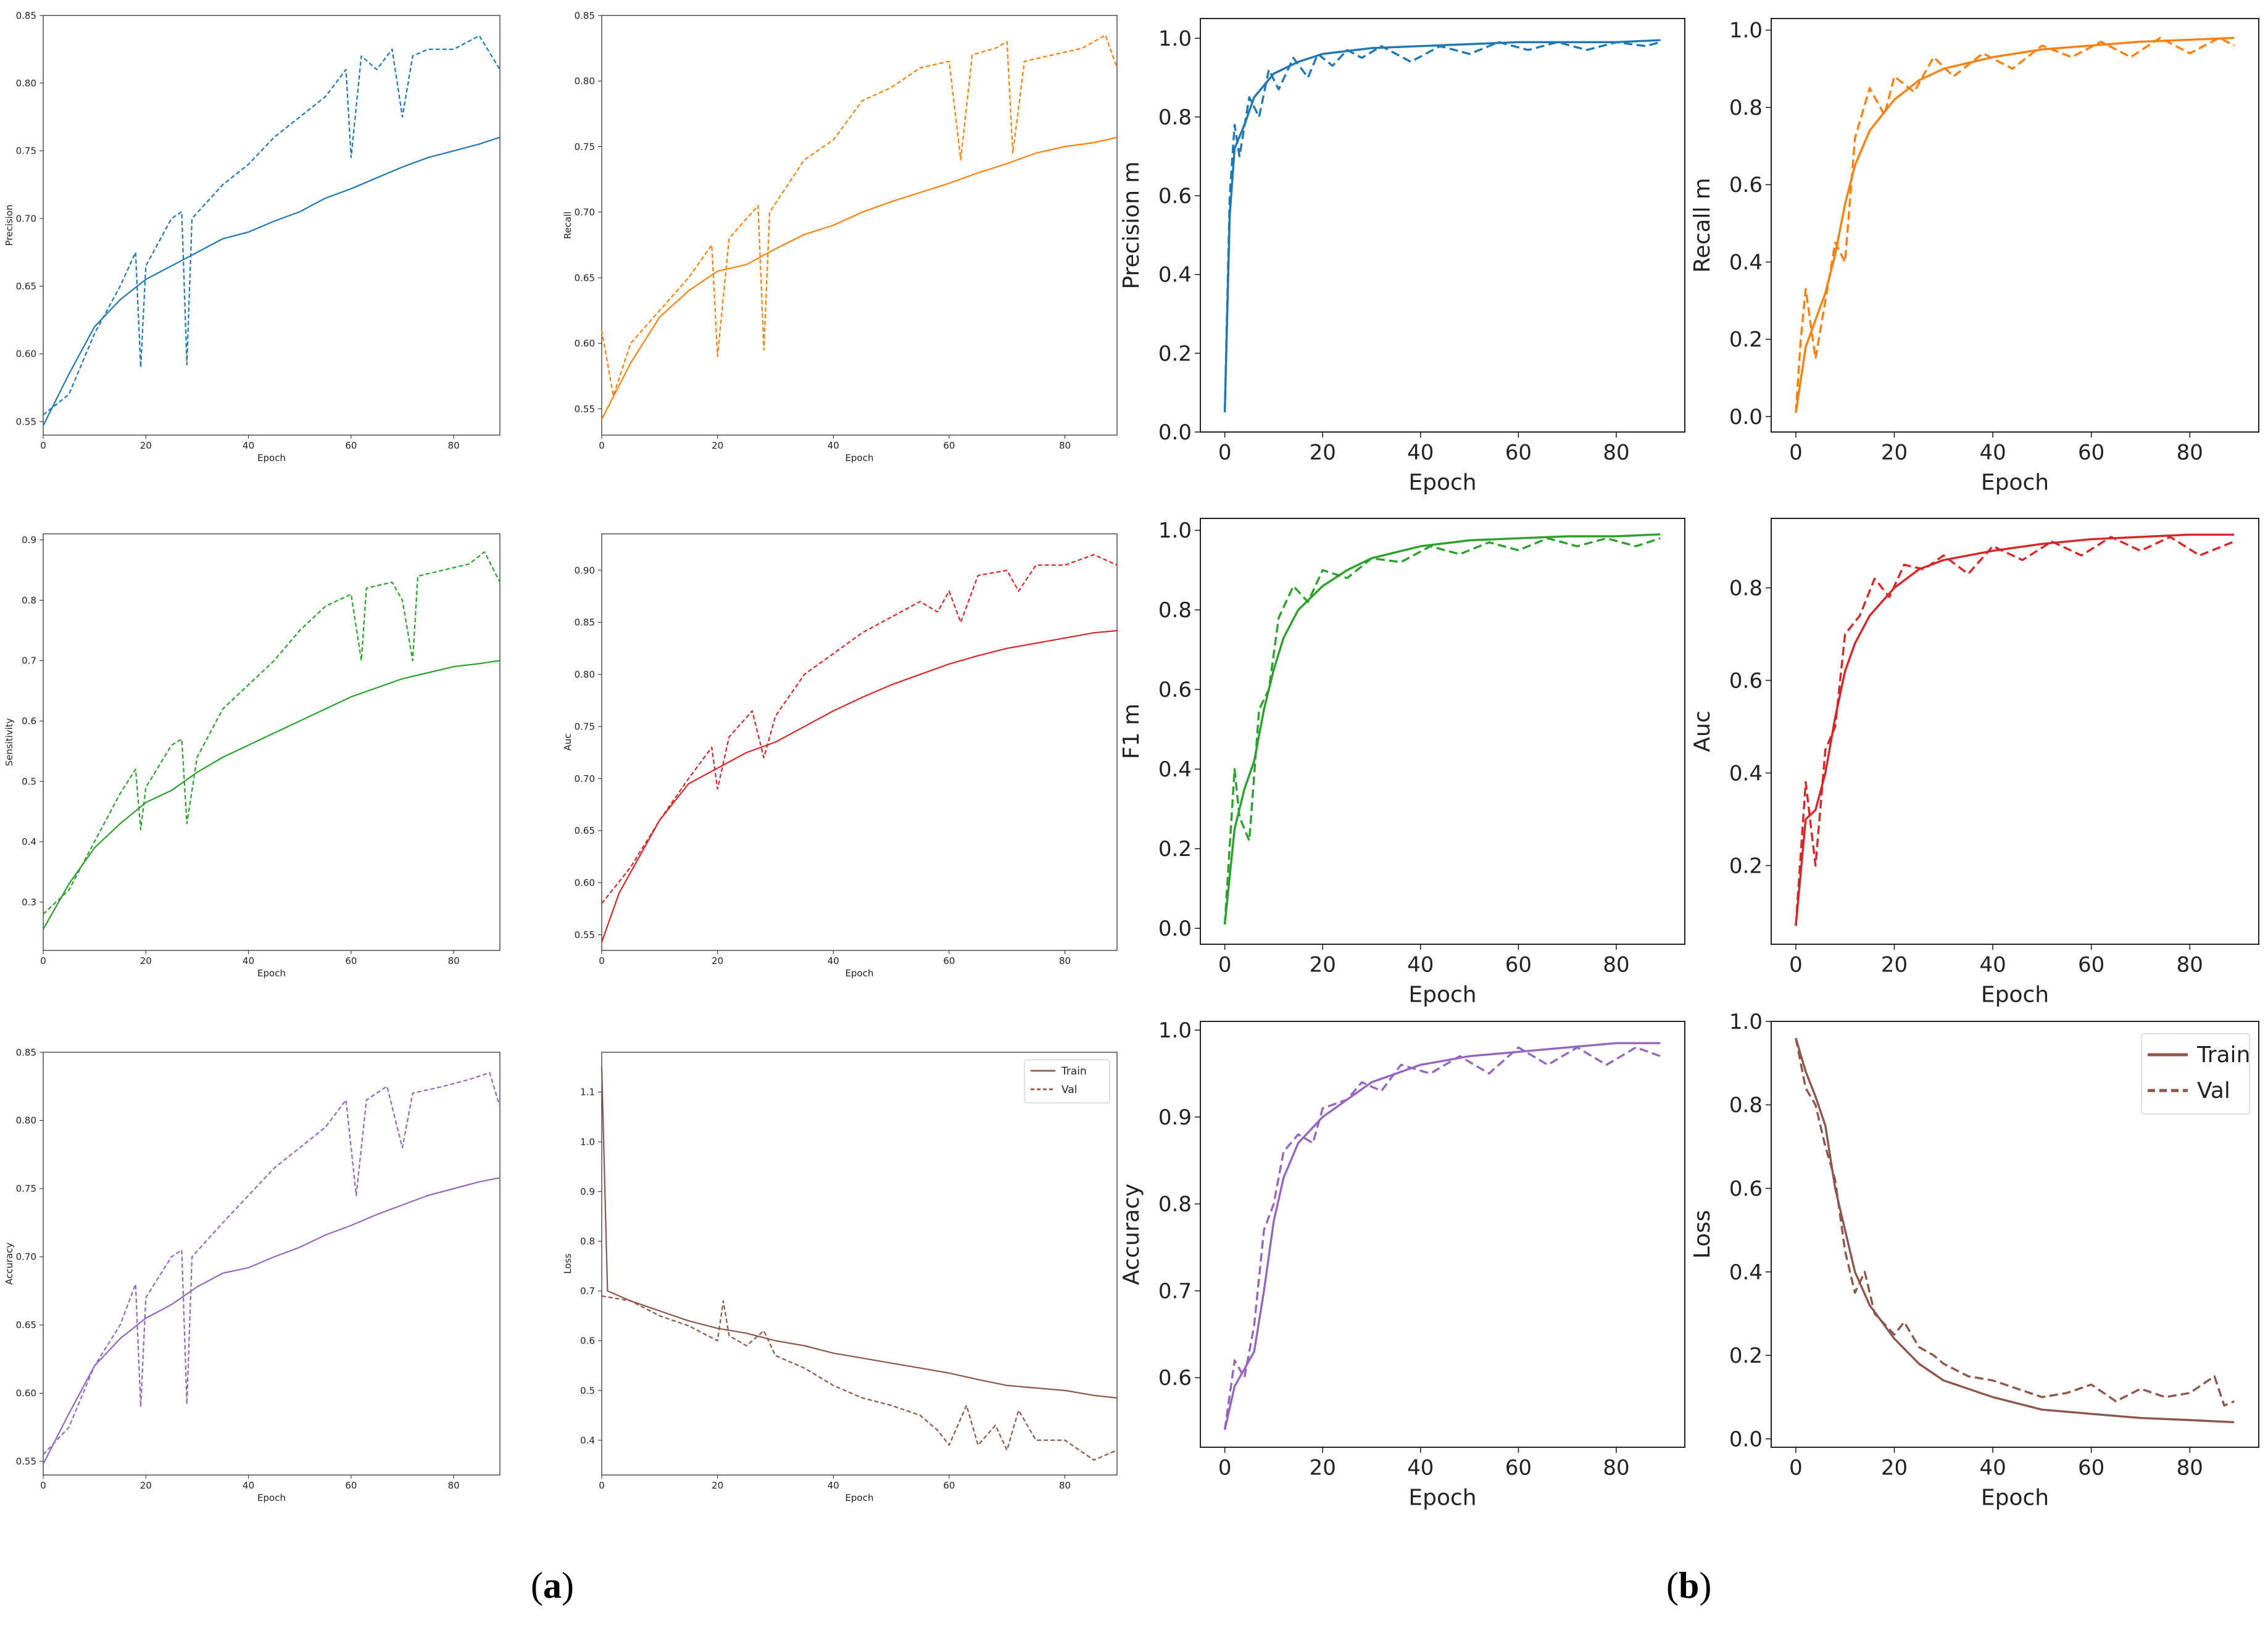 The image size is (2268, 1633). What do you see at coordinates (587, 1390) in the screenshot?
I see `y-tick-label: 0.5` at bounding box center [587, 1390].